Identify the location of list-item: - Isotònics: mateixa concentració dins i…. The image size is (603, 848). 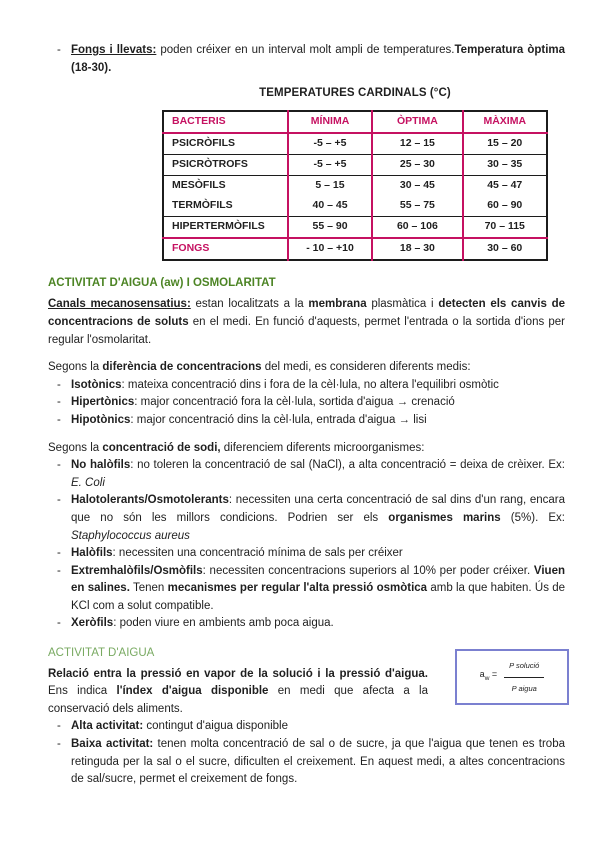
(306, 386).